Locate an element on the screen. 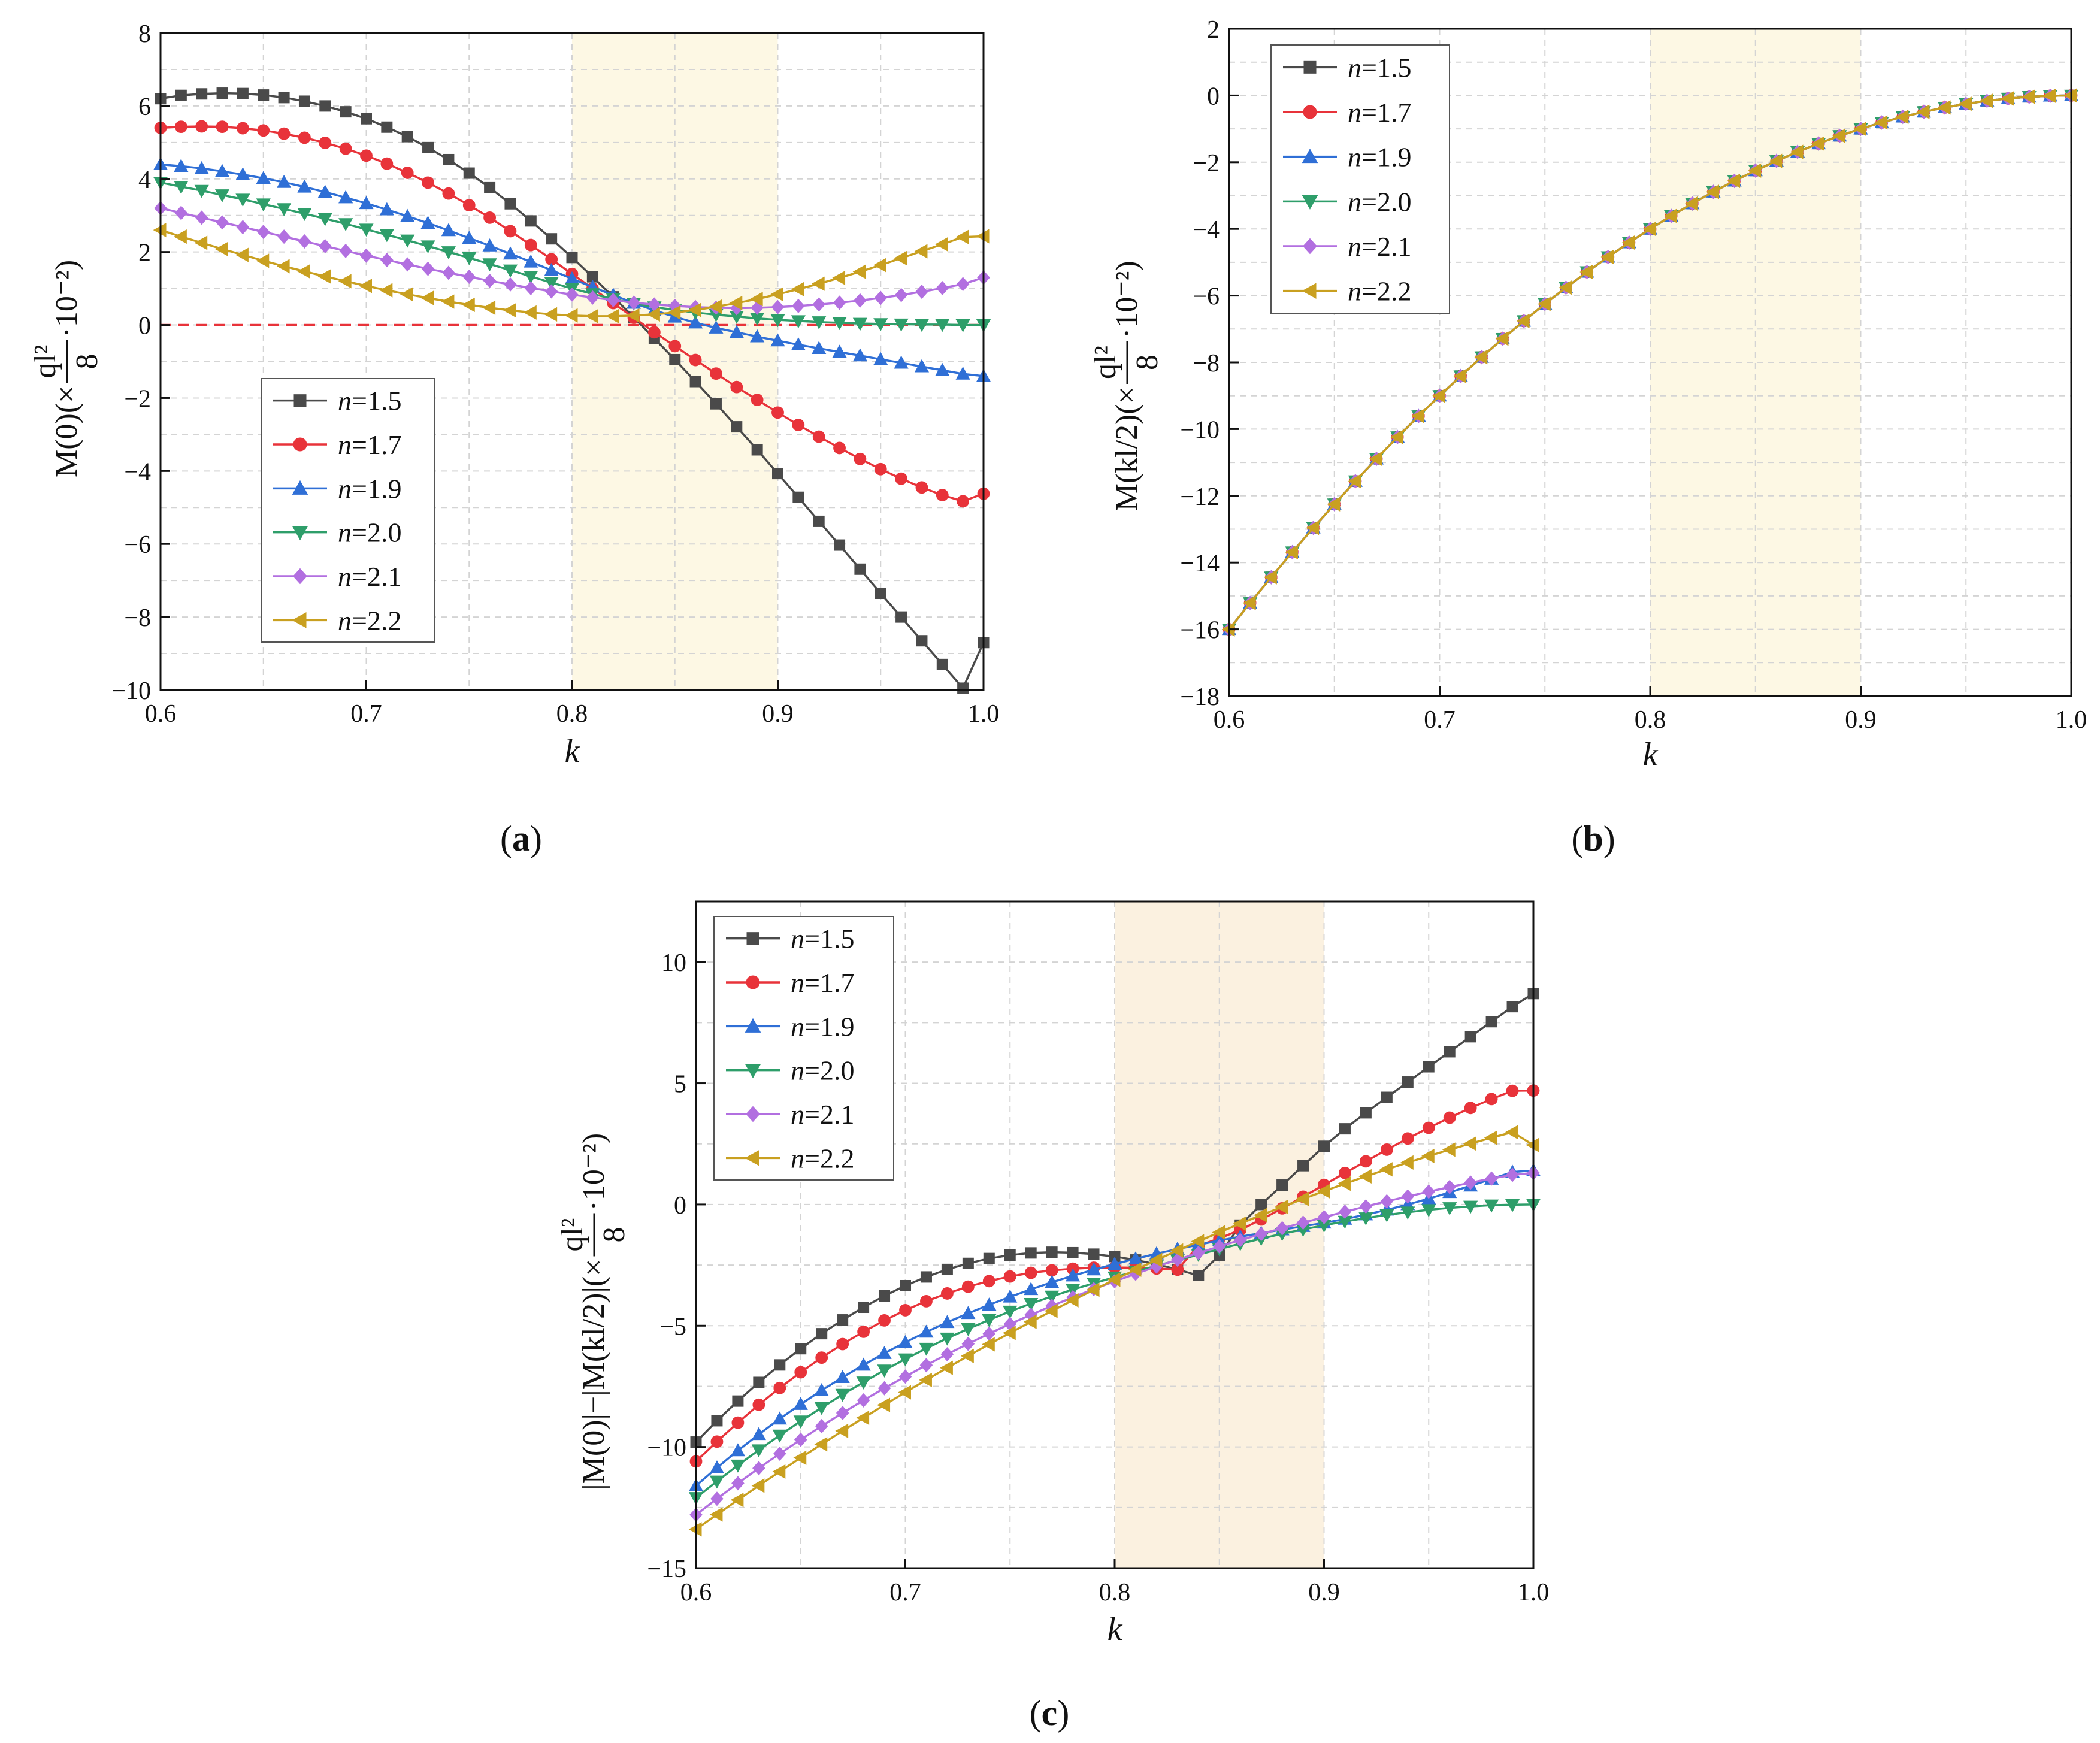  y-tick-label: 0 is located at coordinates (680, 1206).